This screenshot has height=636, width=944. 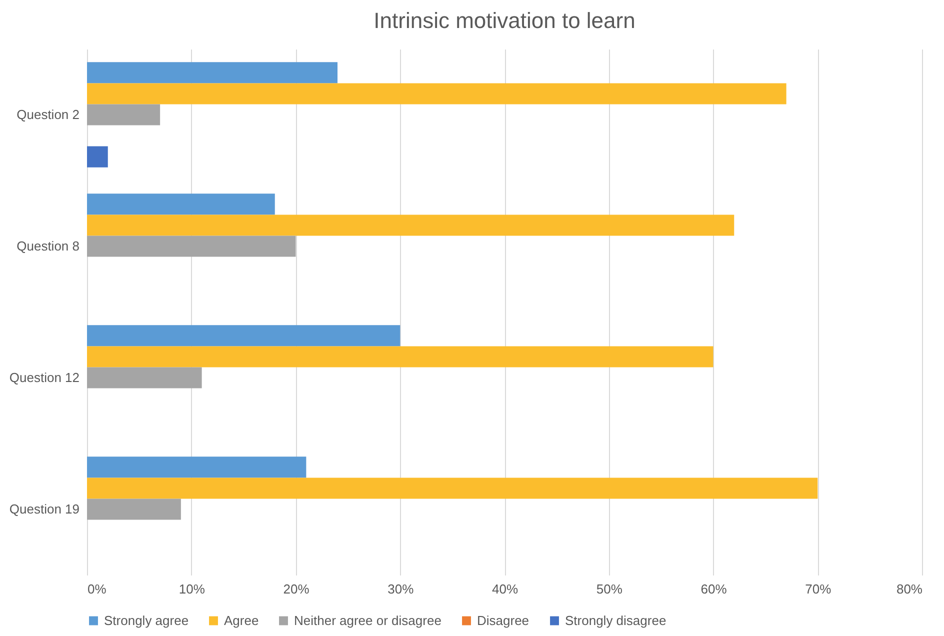 I want to click on x-tick-label: 10%, so click(x=192, y=589).